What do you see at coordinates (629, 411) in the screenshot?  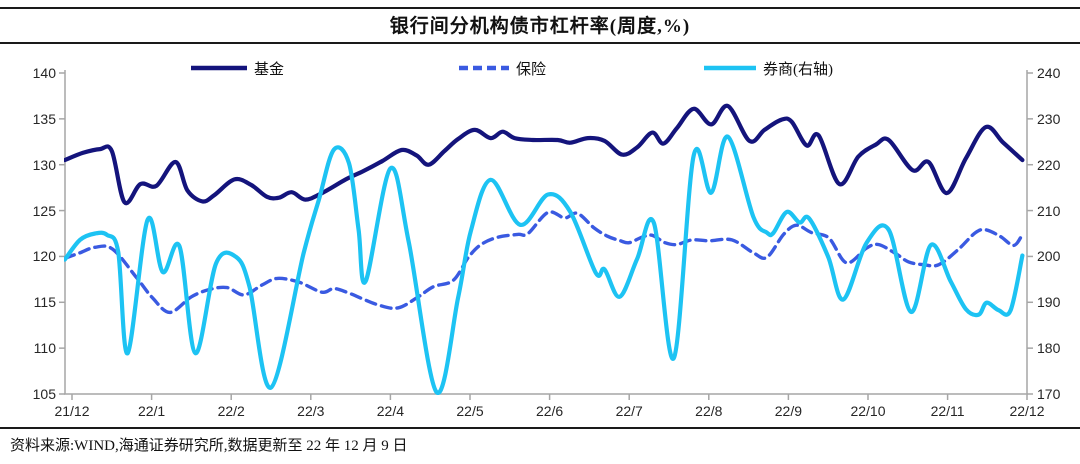 I see `x-tick-label: 22/7` at bounding box center [629, 411].